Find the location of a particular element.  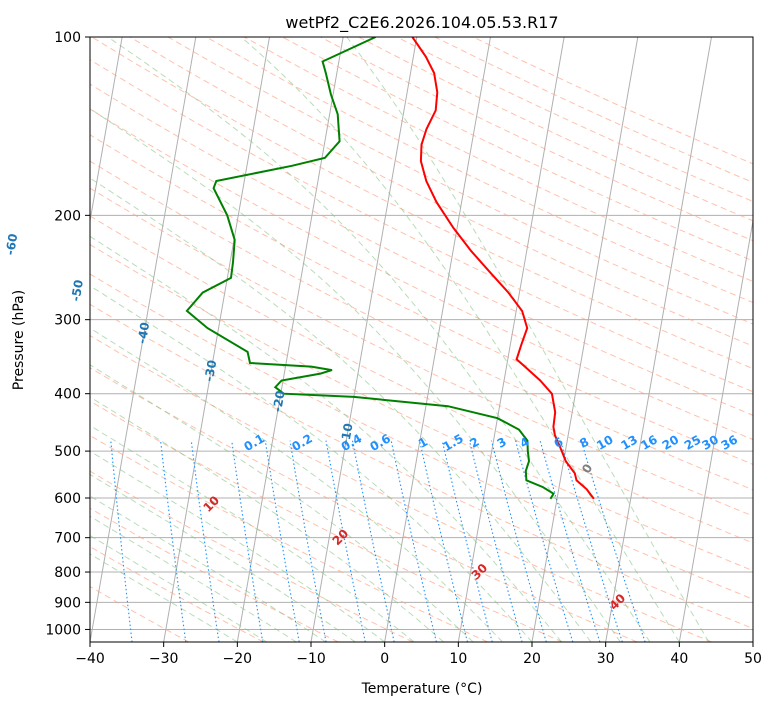

mixing-ratio-label: 6 is located at coordinates (558, 443).